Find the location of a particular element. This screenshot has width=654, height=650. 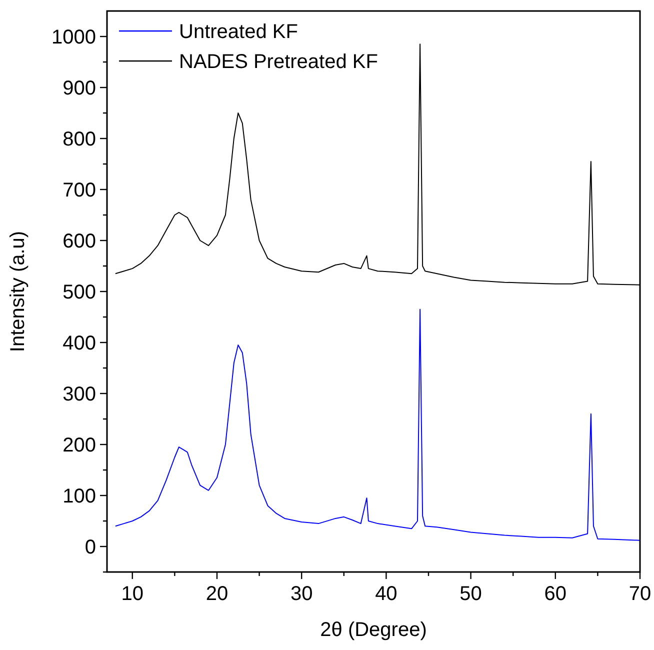

x-tick-label: 30 is located at coordinates (301, 594).